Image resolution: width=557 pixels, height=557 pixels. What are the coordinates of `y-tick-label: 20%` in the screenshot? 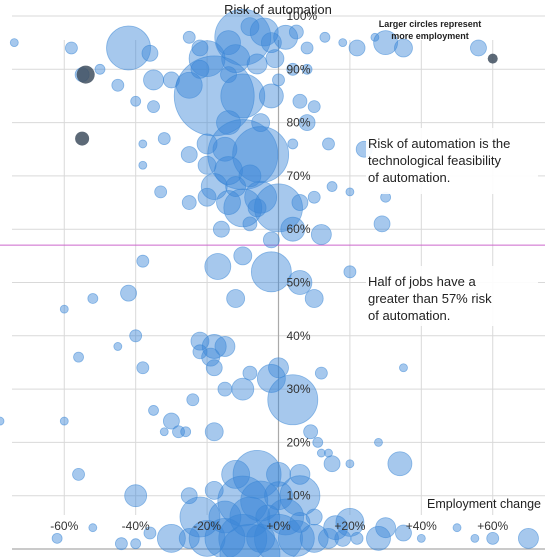 It's located at (299, 442).